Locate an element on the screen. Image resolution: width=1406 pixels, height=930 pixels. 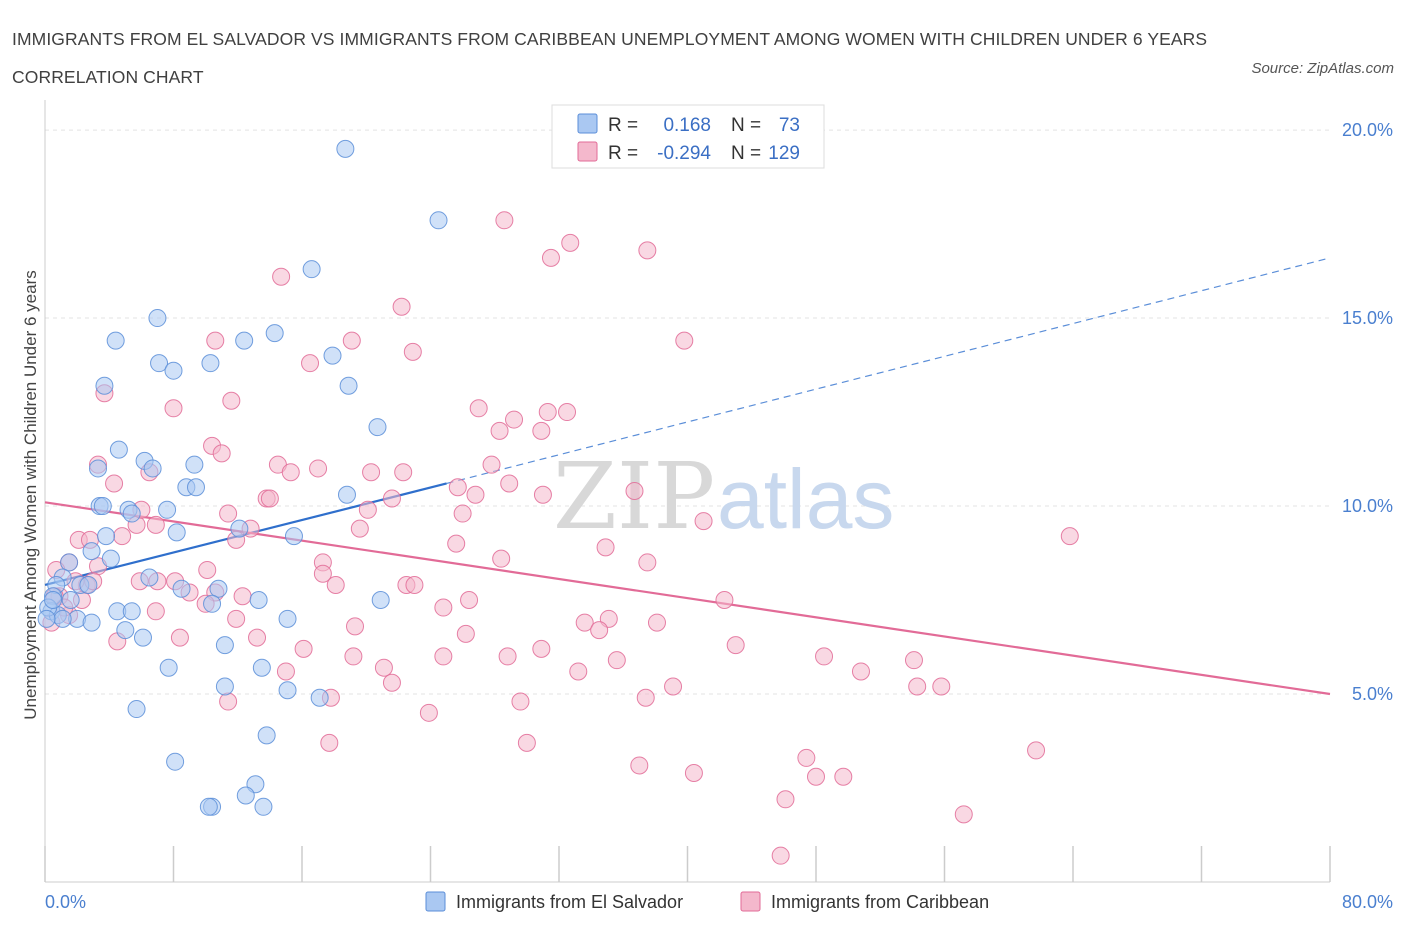
legend: R = 0.168 N = 73 R = -0.294 N = 129 is located at coordinates (688, 136).